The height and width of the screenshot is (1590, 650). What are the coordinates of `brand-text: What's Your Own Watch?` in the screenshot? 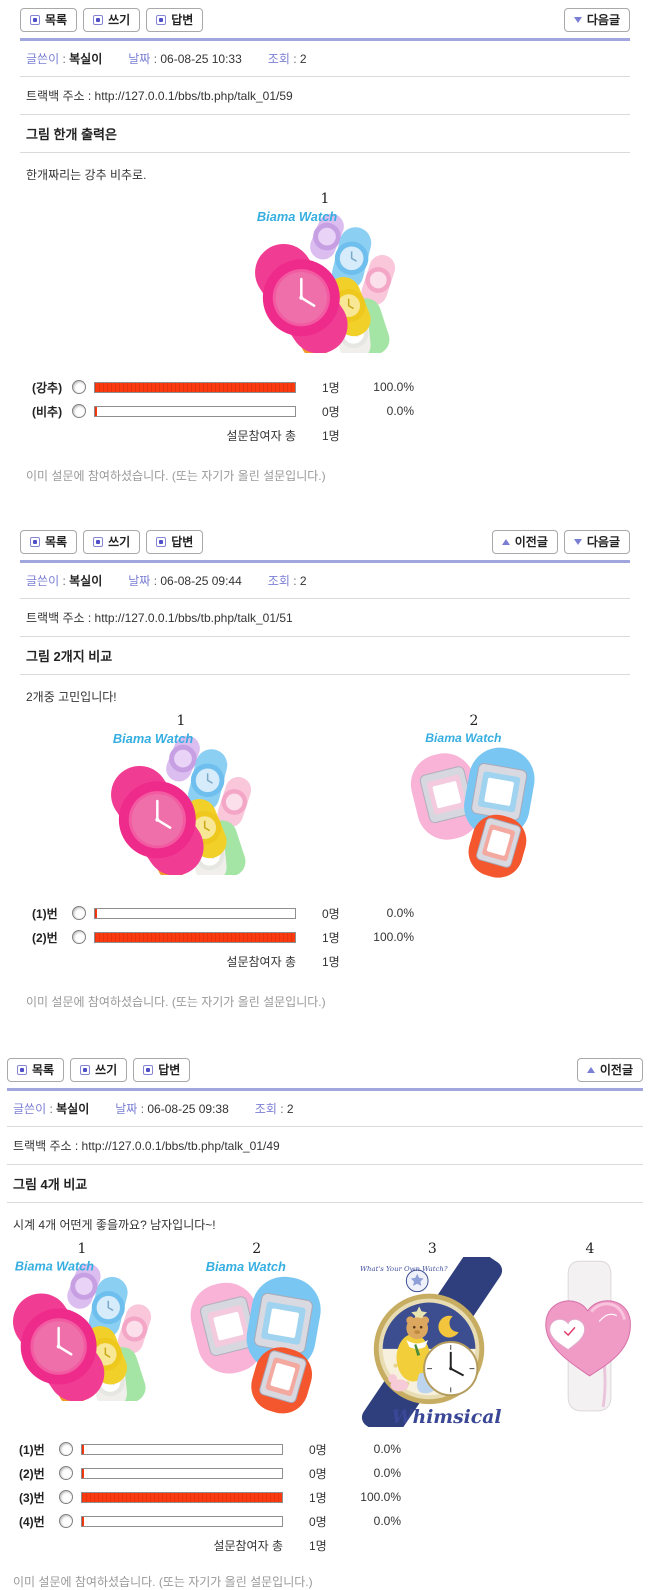 It's located at (404, 1269).